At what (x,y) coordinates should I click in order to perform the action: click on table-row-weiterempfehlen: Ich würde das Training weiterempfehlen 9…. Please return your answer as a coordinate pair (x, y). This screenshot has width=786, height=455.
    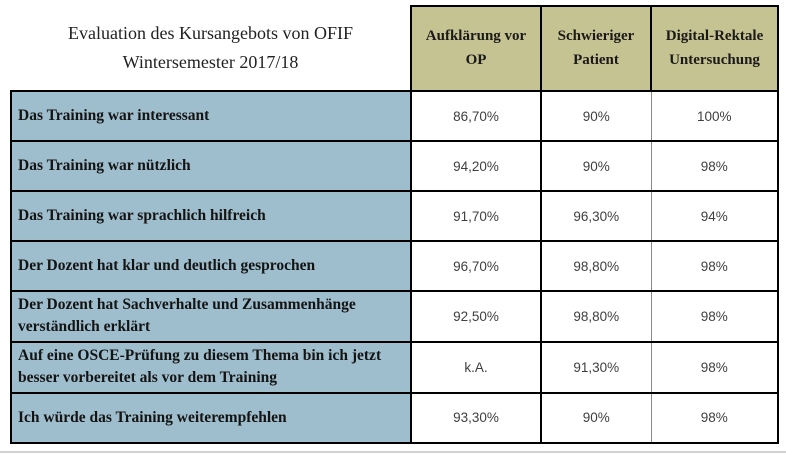
    Looking at the image, I should click on (394, 417).